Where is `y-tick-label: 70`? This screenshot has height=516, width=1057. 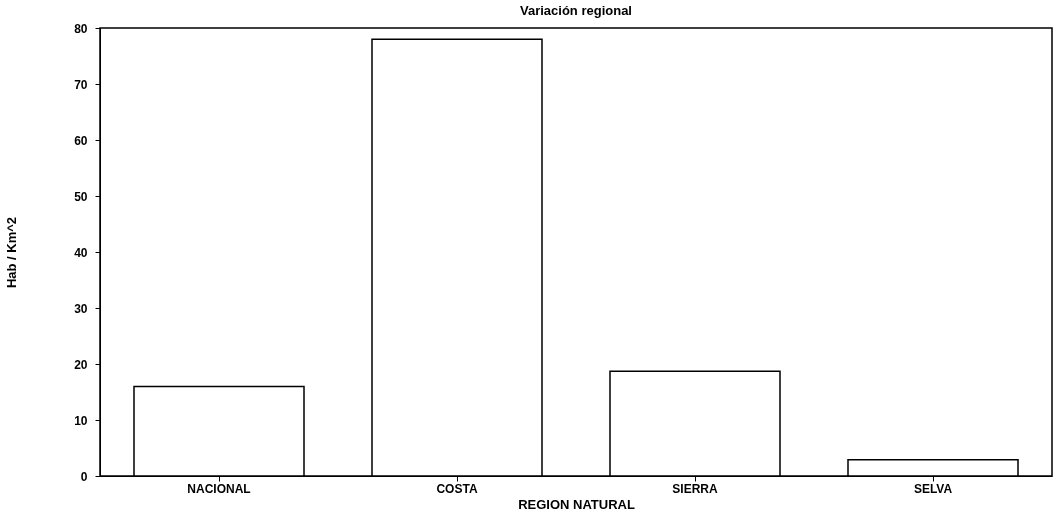
y-tick-label: 70 is located at coordinates (81, 84).